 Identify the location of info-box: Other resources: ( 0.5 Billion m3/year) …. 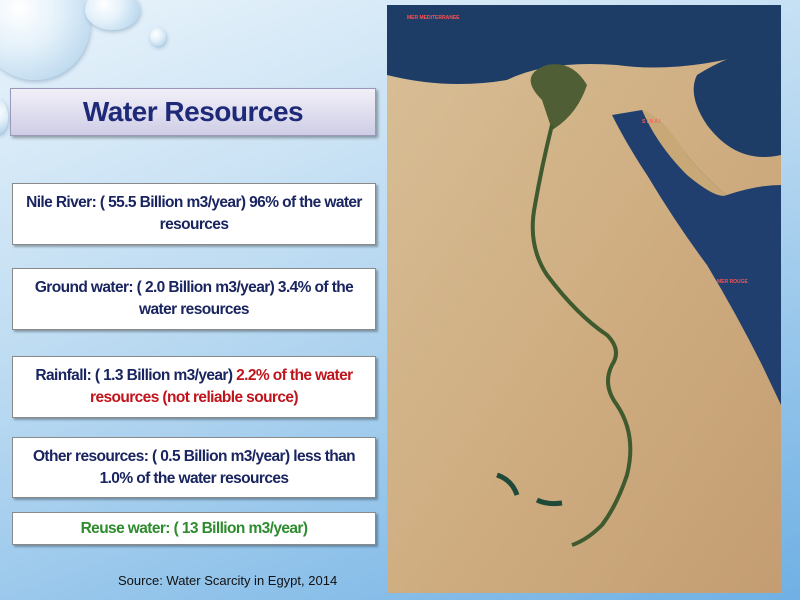
(194, 467).